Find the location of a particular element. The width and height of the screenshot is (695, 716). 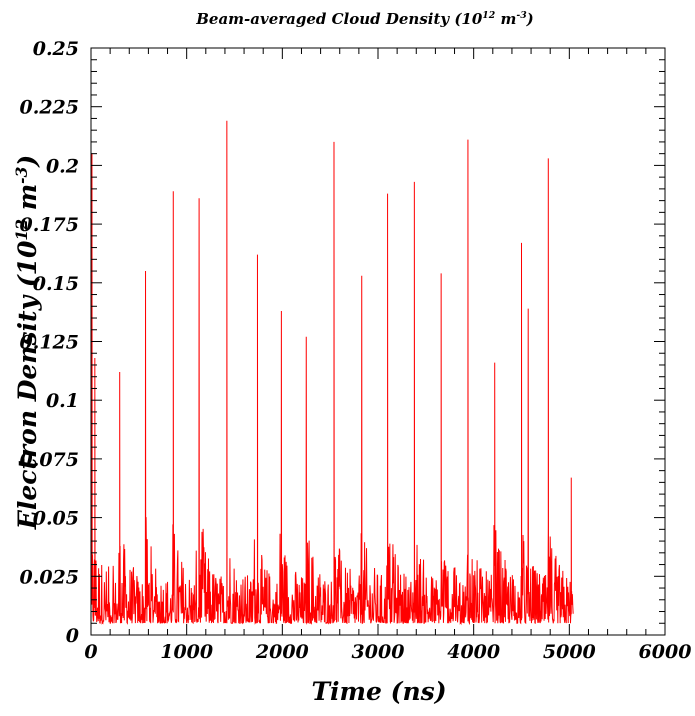

x-tick-label: 6000 is located at coordinates (665, 652).